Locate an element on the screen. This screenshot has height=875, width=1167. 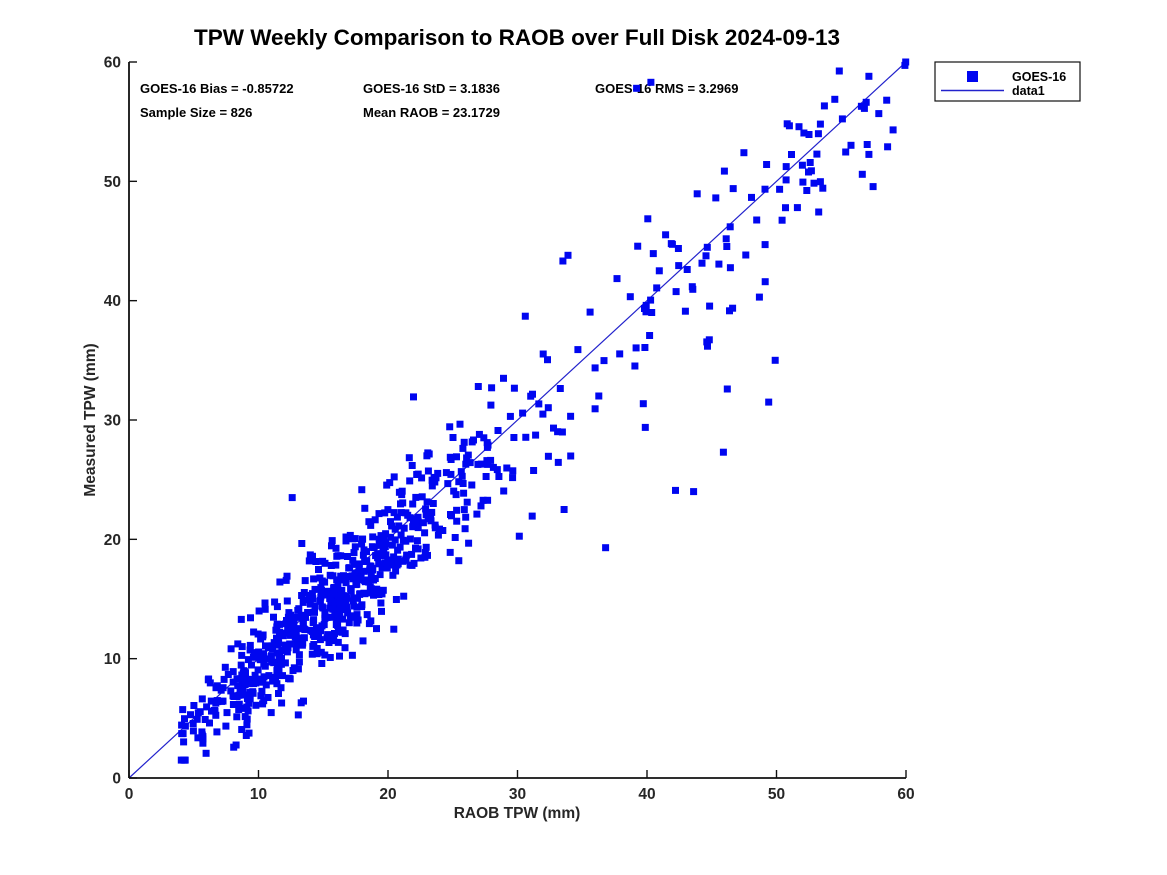
x-tick-label: 50 is located at coordinates (776, 794).